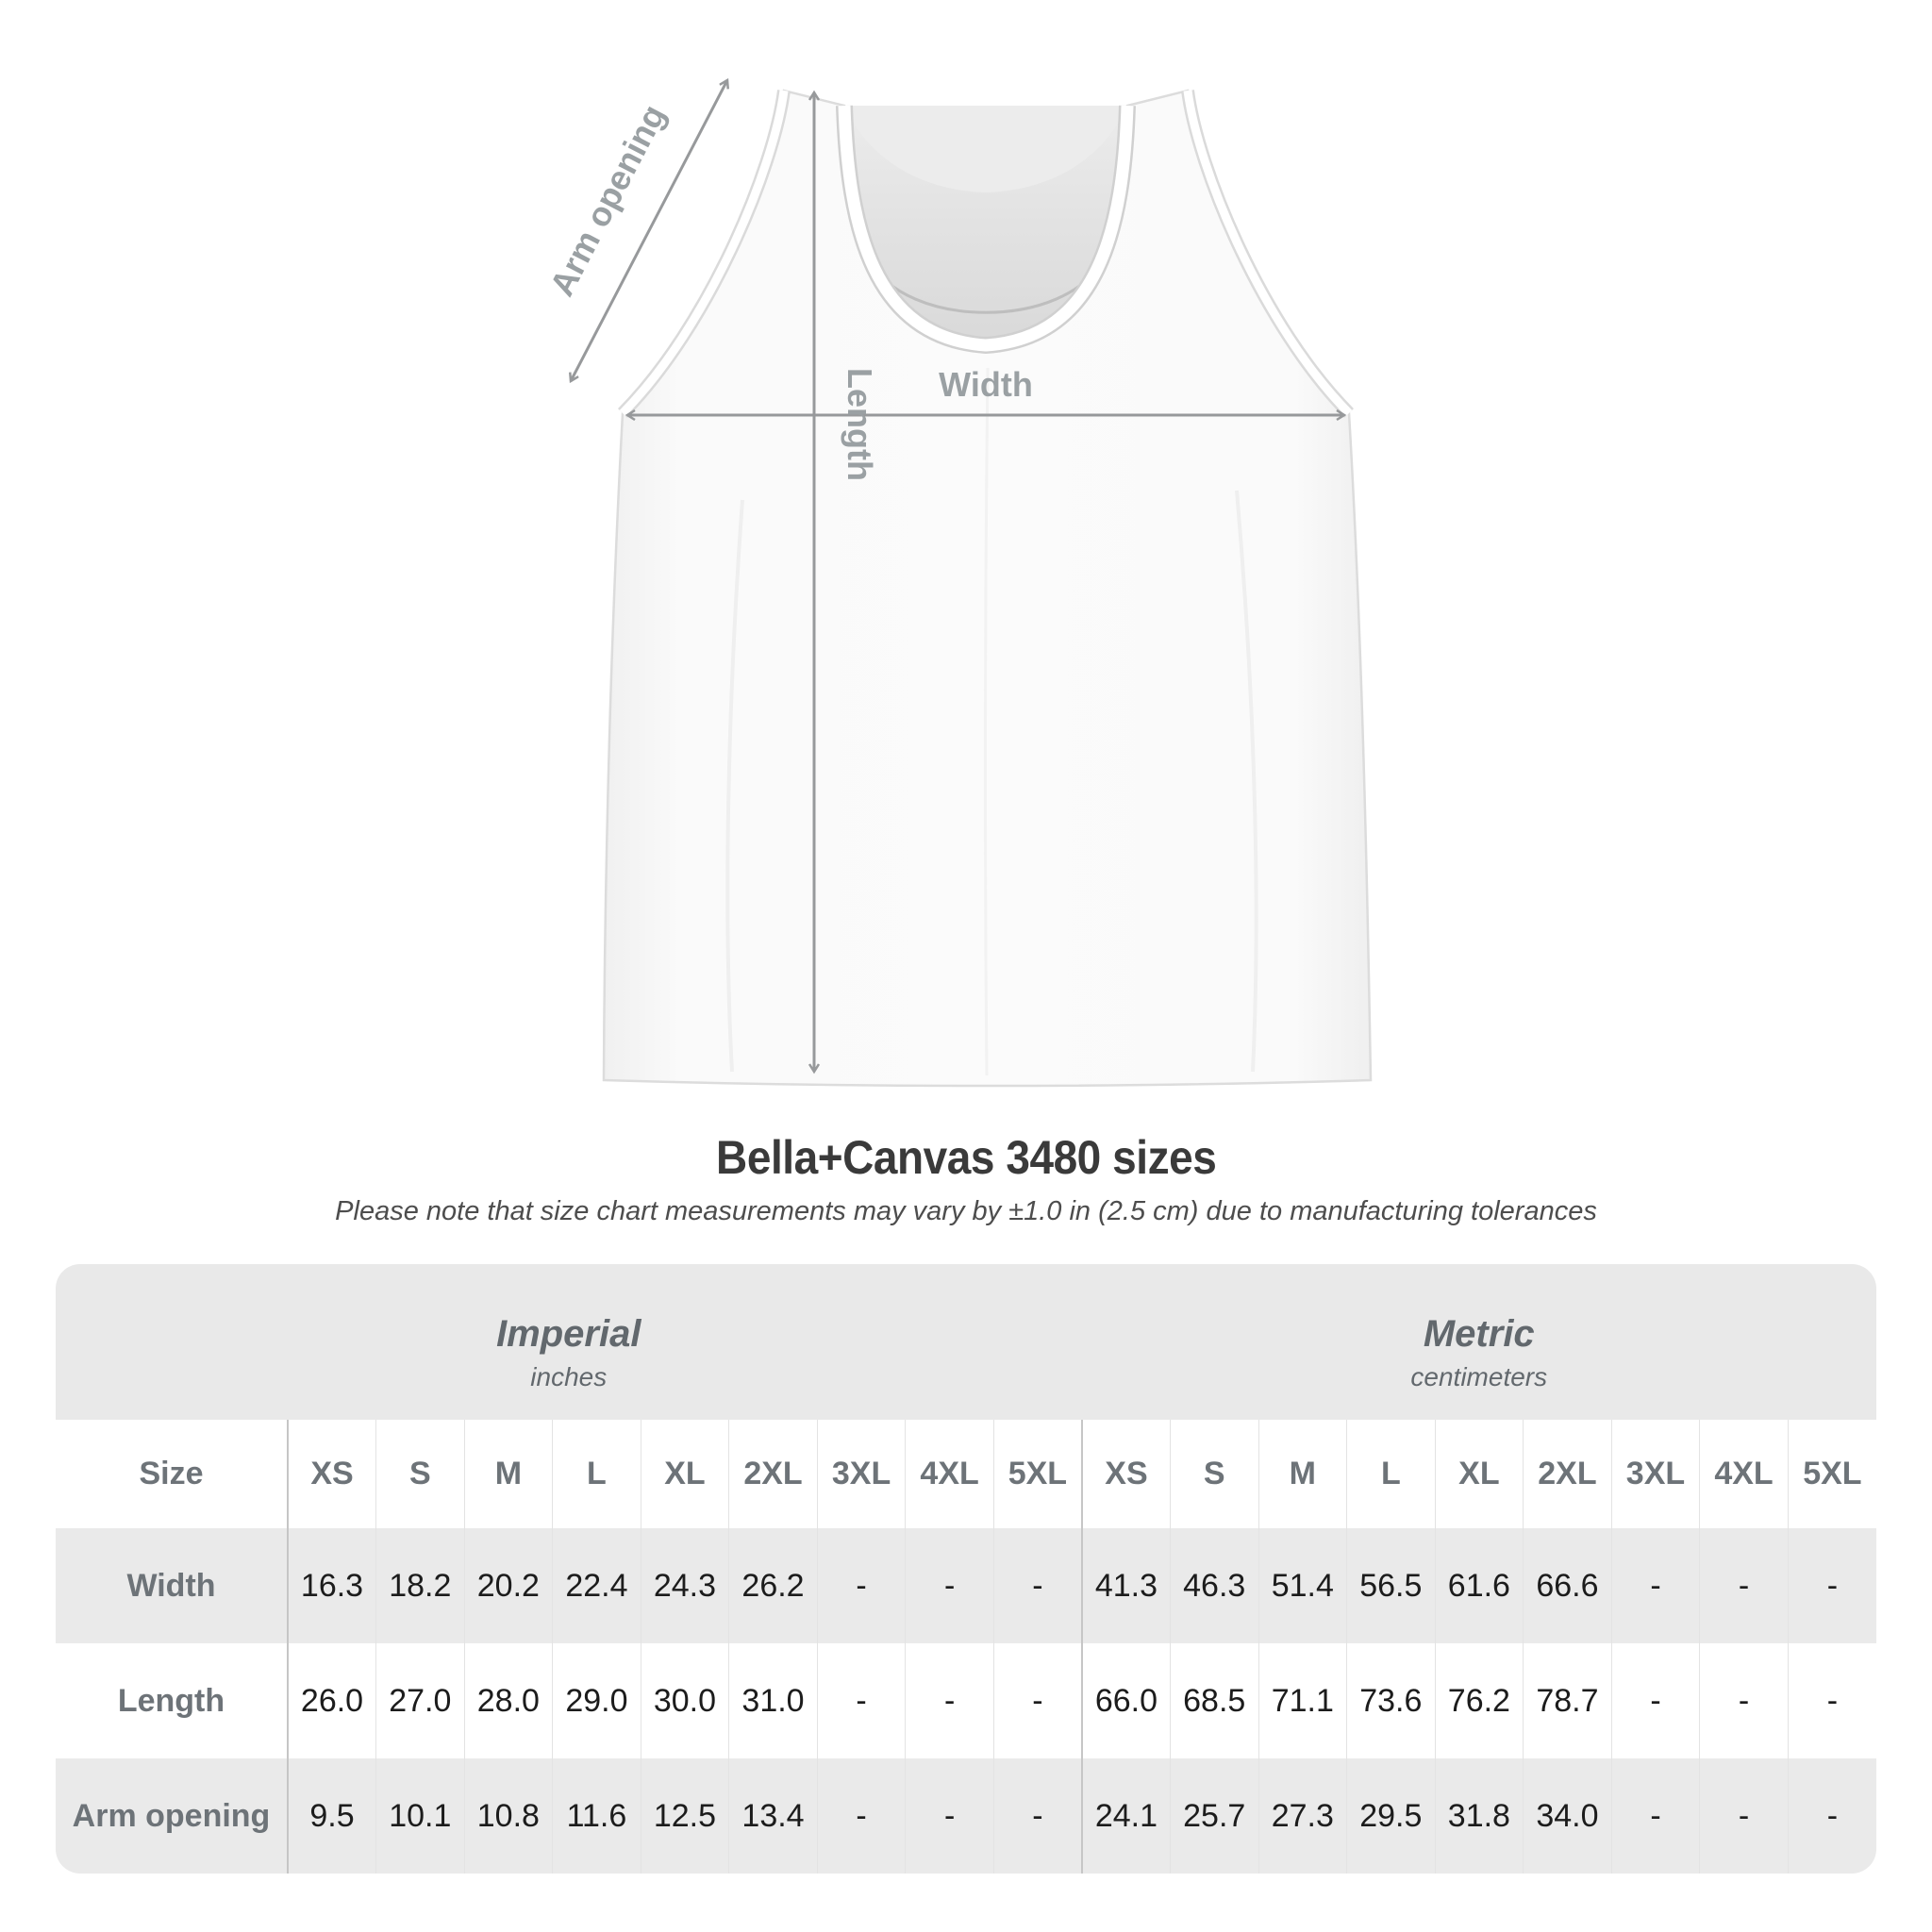 The width and height of the screenshot is (1932, 1932). Describe the element at coordinates (1037, 1586) in the screenshot. I see `width-imperial-5xl: -` at that location.